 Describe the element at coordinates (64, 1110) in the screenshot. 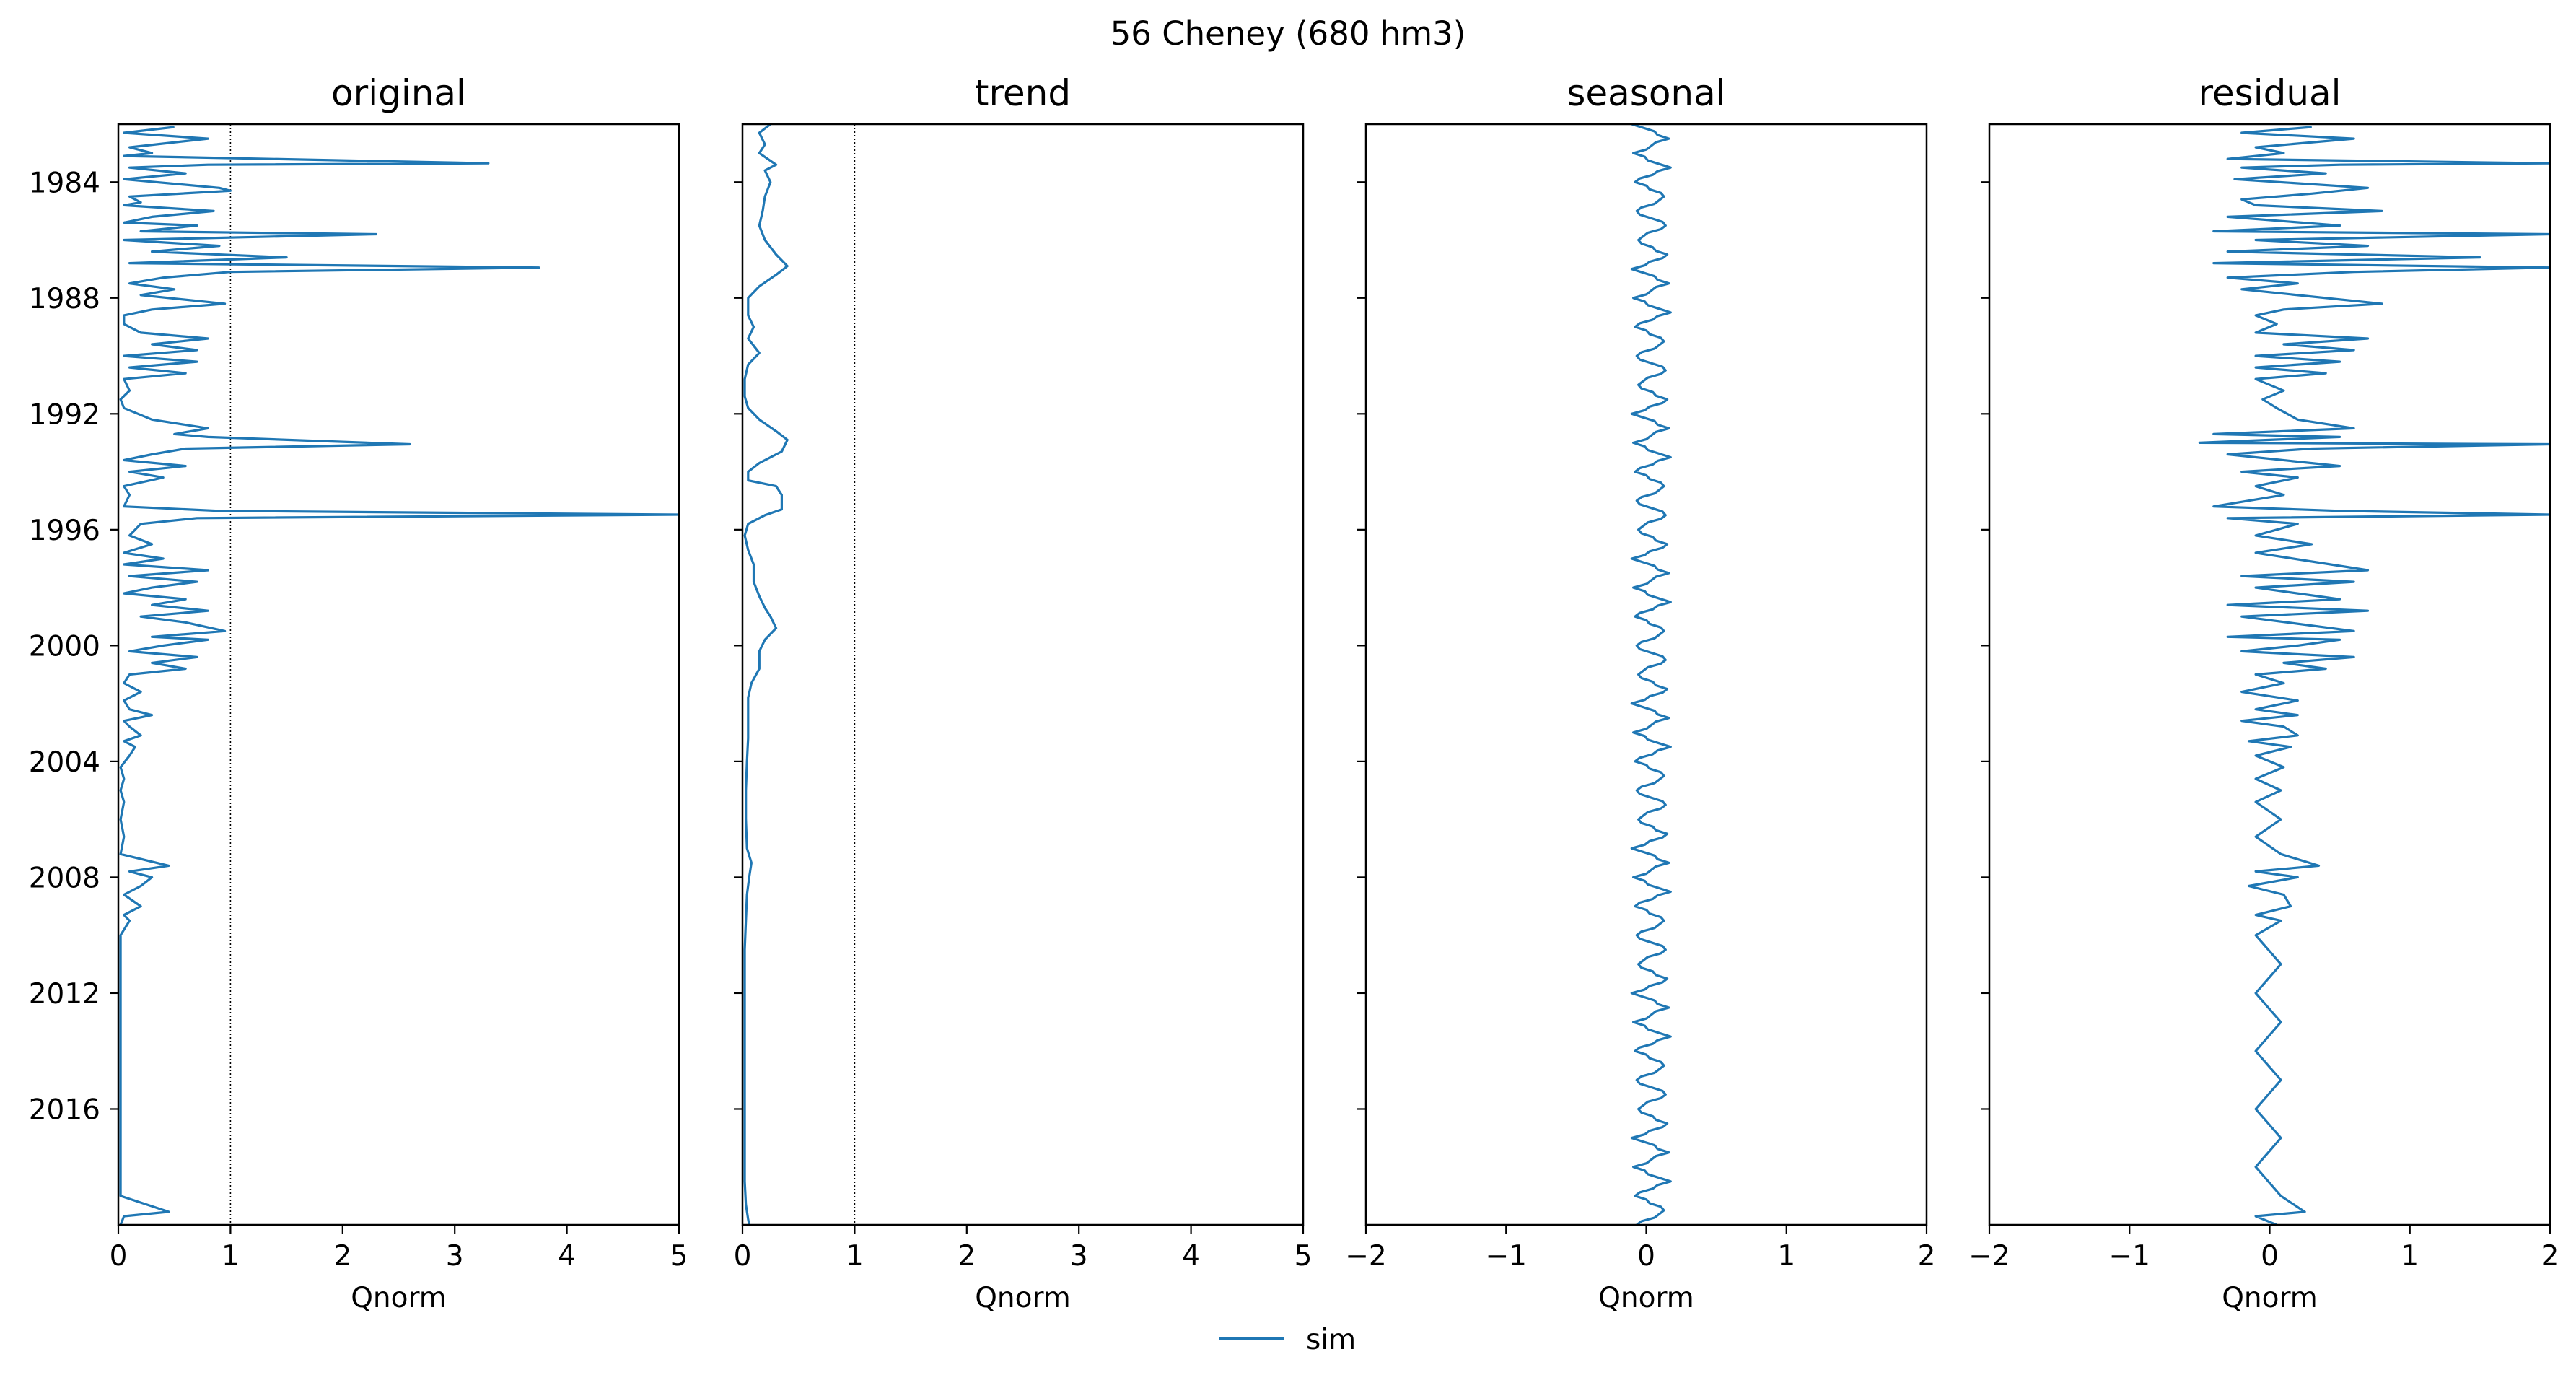

I see `y-tick-label: 2016` at that location.